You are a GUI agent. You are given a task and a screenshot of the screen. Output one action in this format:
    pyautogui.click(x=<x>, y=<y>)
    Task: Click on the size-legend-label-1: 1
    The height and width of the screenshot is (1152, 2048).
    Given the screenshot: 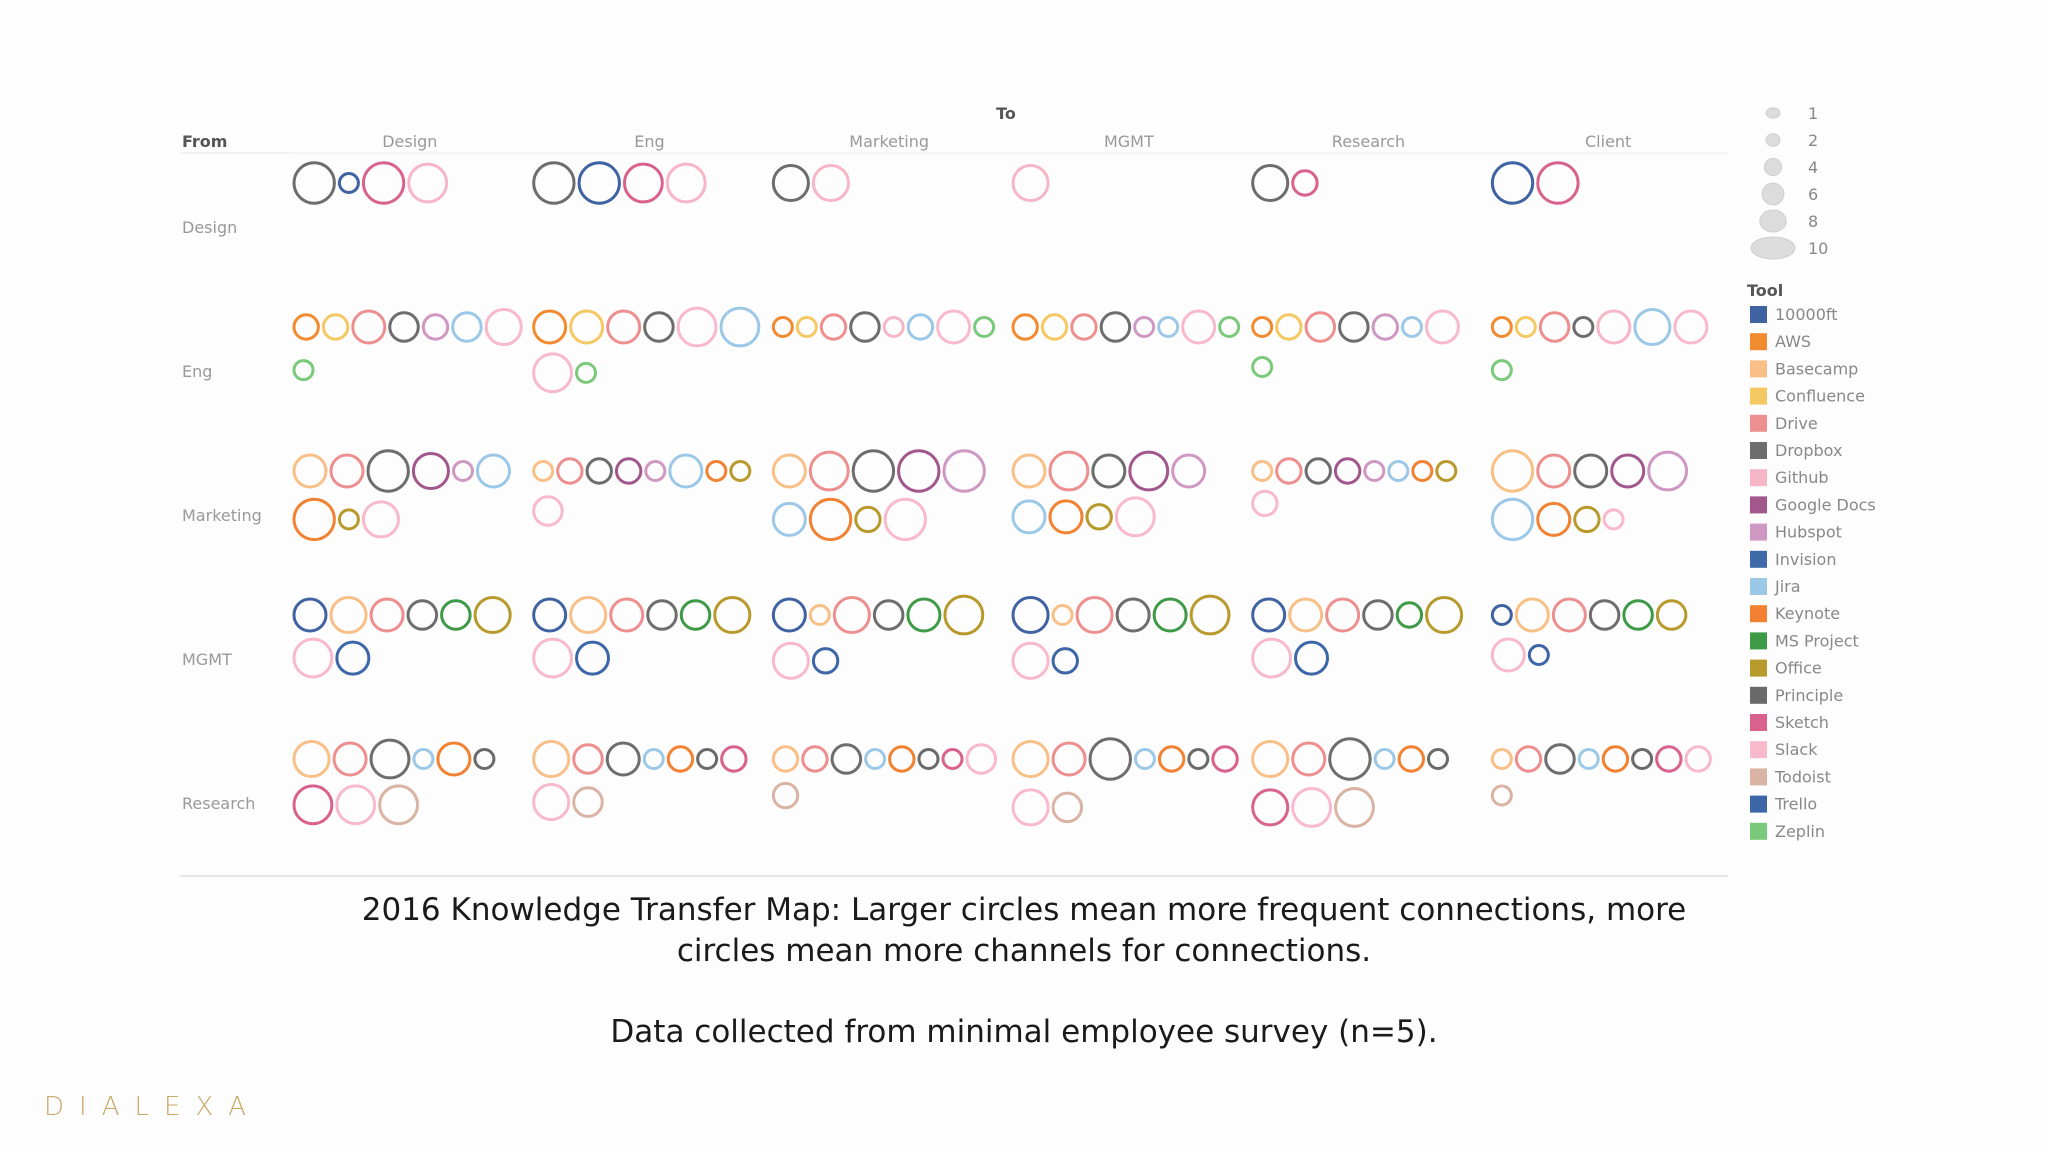 What is the action you would take?
    pyautogui.click(x=1813, y=113)
    